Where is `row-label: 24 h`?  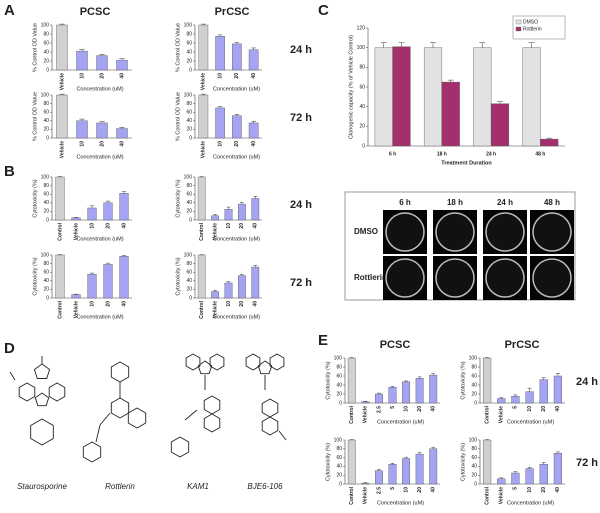 row-label: 24 h is located at coordinates (301, 205).